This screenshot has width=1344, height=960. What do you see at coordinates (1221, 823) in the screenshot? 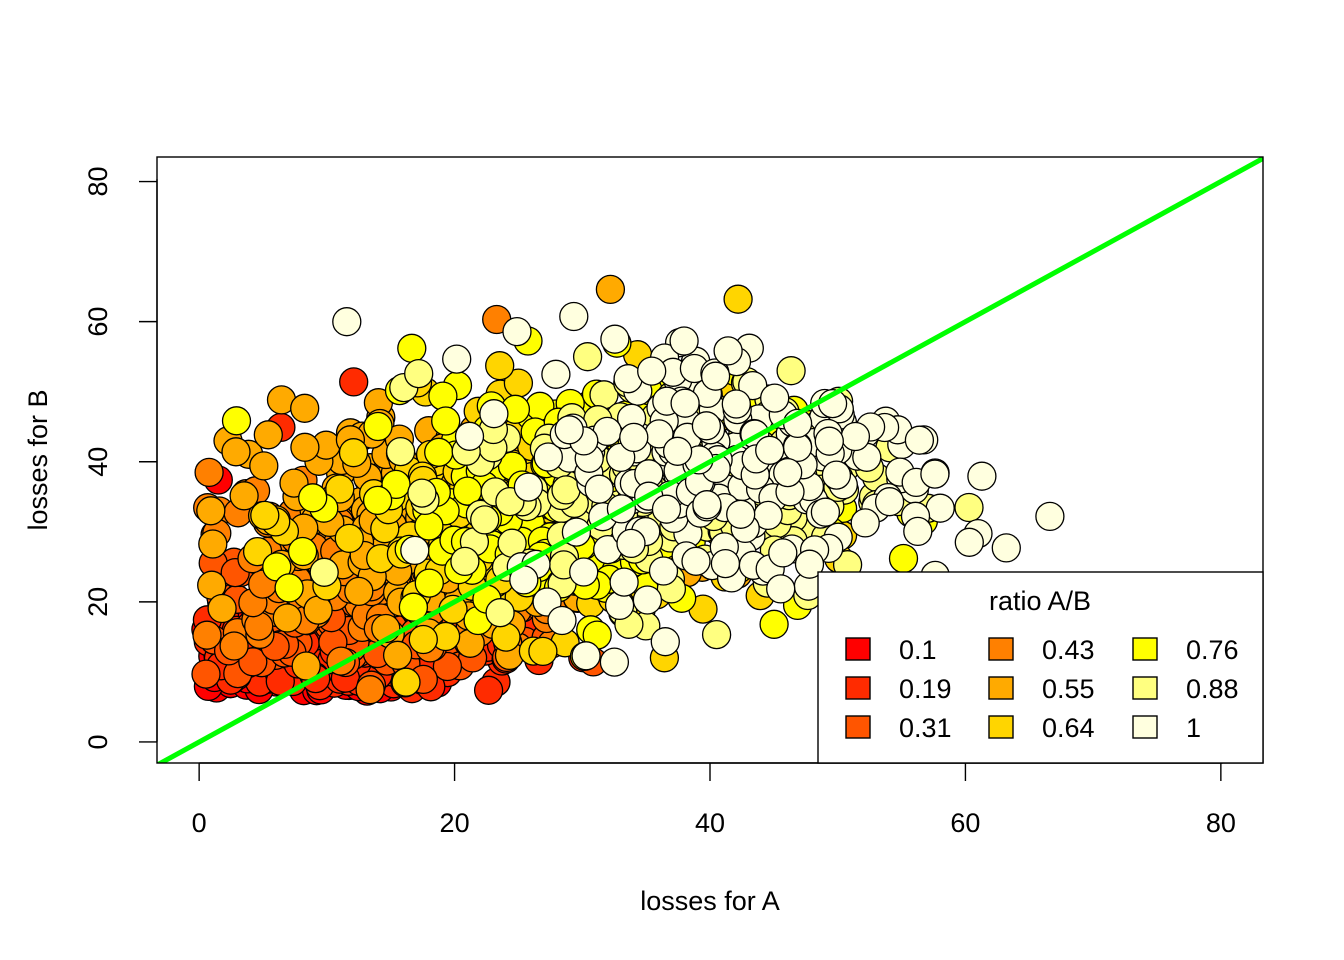
I see `x-tick-label: 80` at bounding box center [1221, 823].